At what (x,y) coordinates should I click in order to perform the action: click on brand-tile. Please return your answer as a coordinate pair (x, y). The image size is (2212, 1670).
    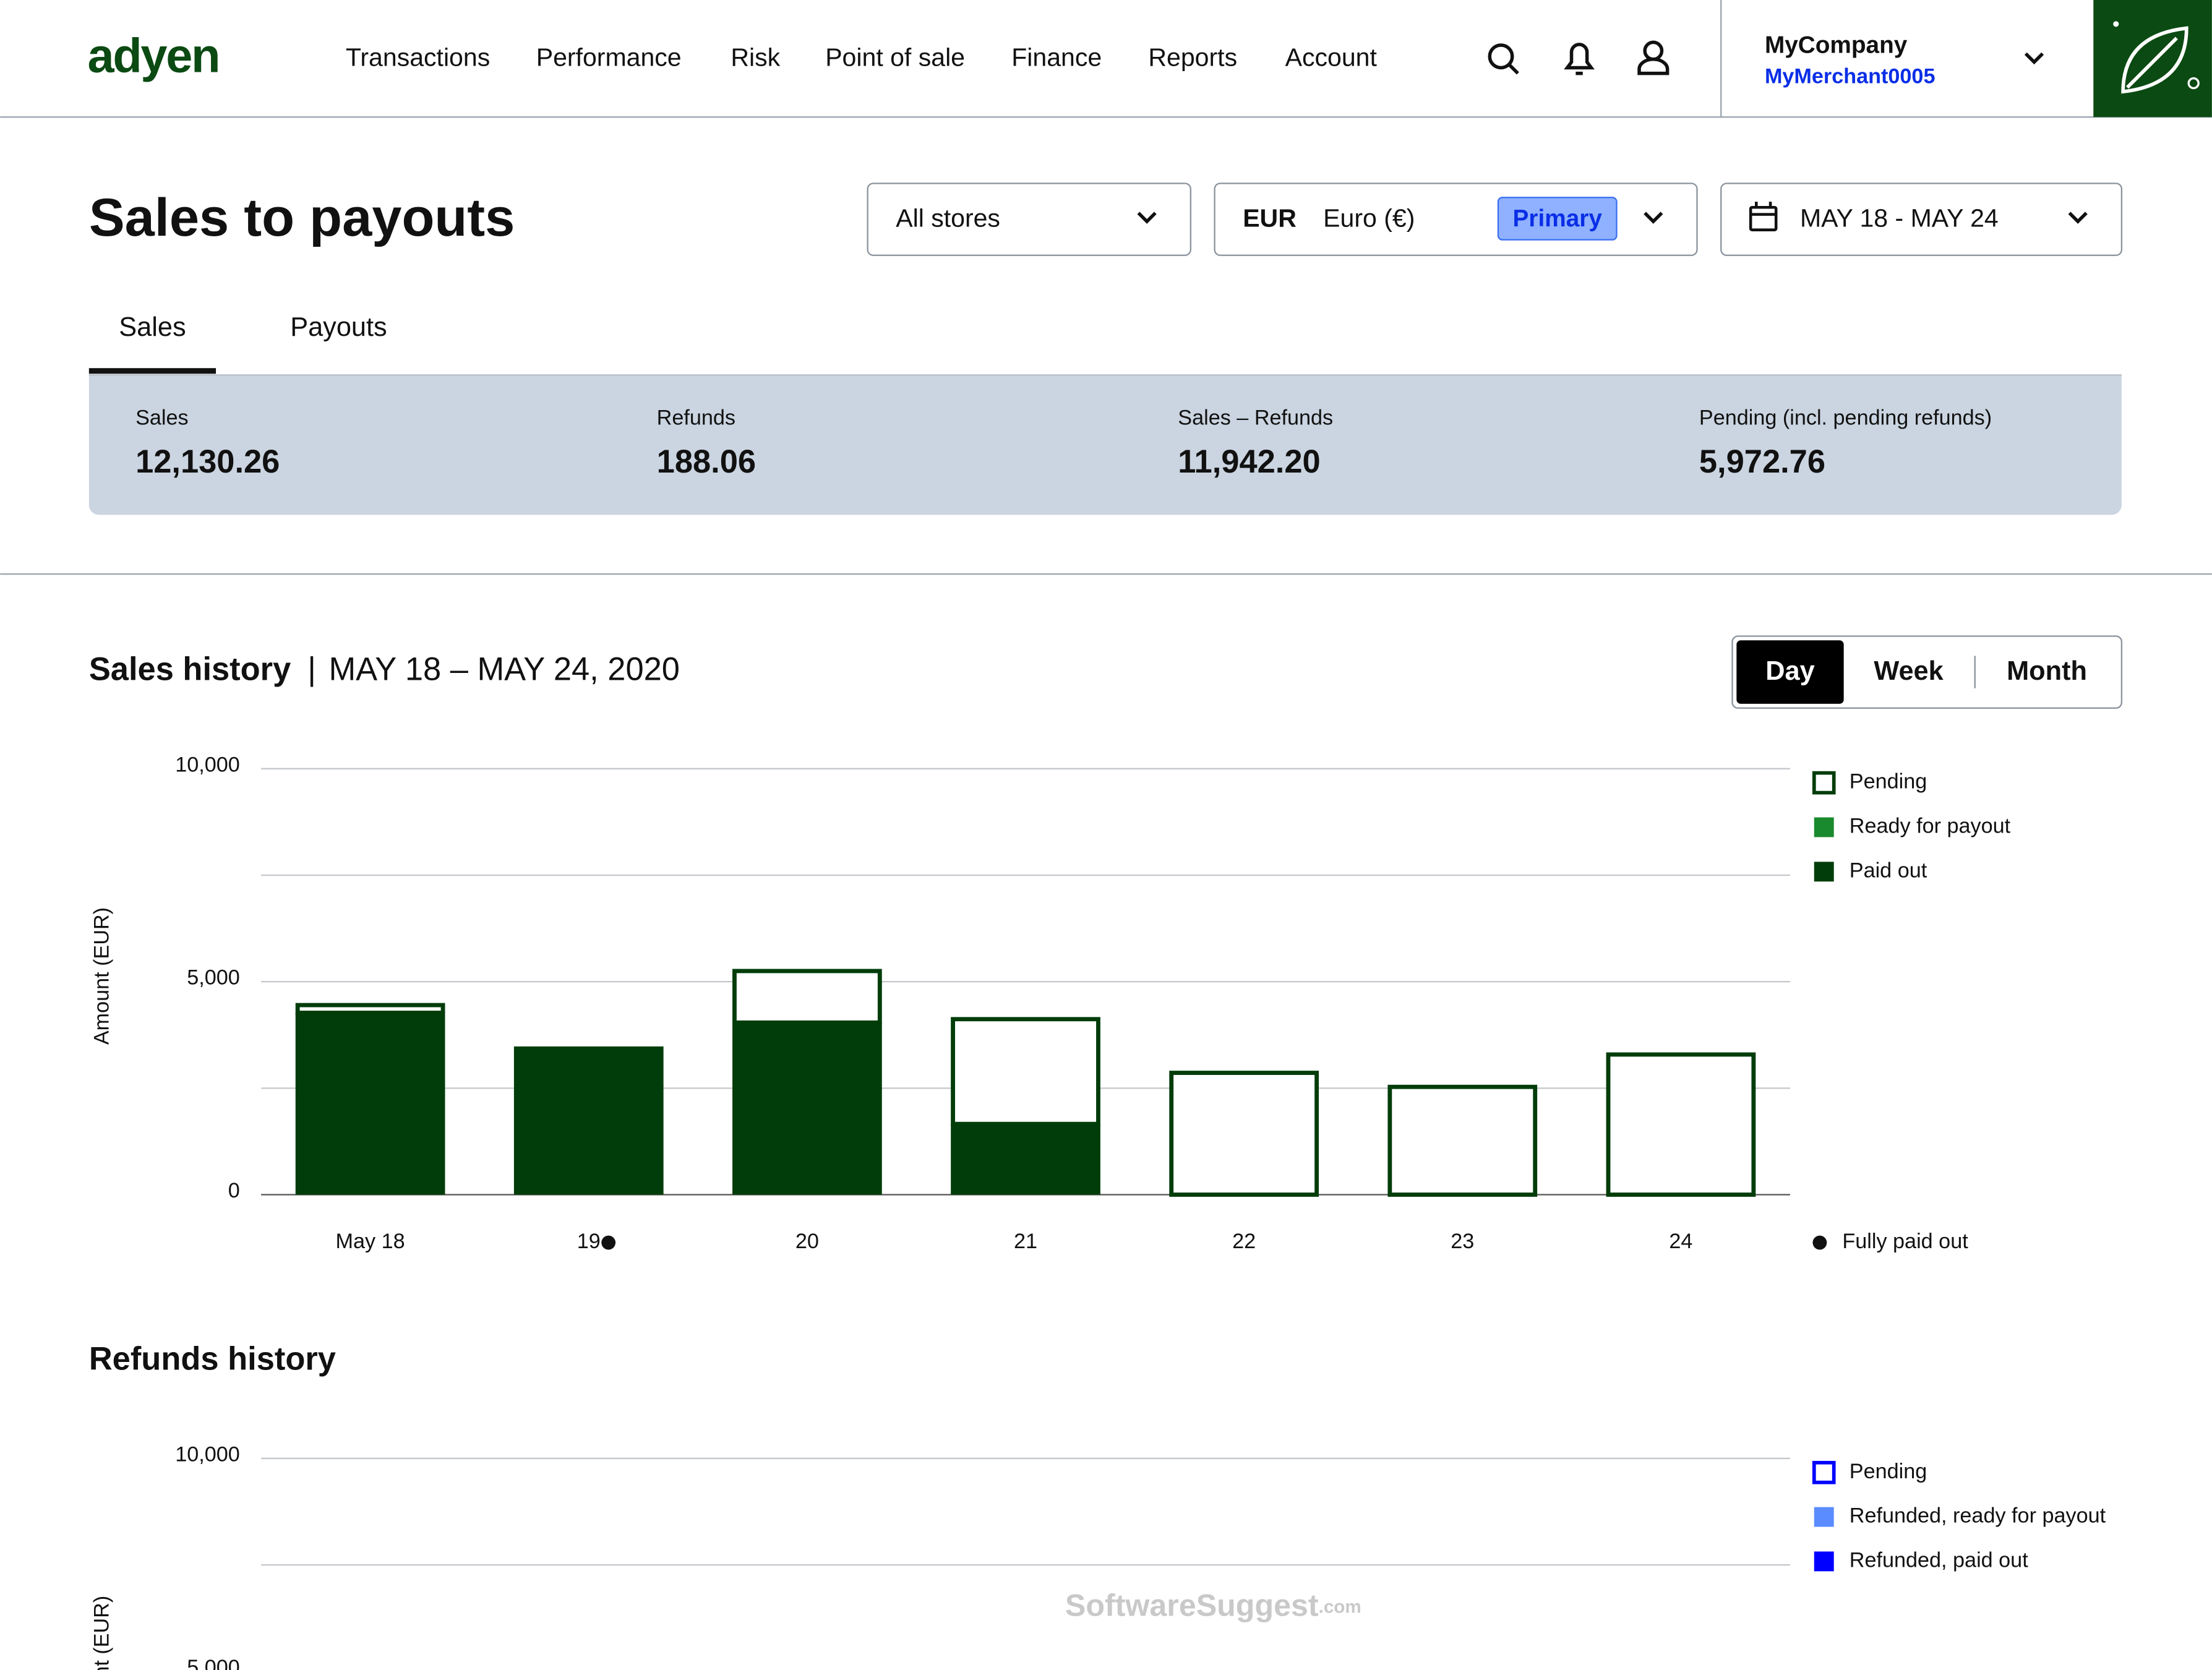
    Looking at the image, I should click on (2152, 59).